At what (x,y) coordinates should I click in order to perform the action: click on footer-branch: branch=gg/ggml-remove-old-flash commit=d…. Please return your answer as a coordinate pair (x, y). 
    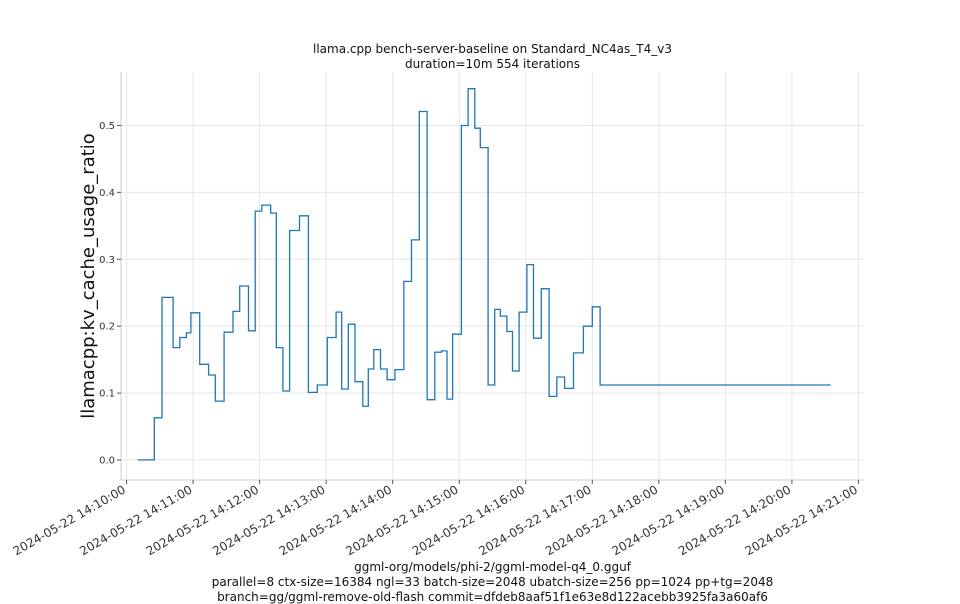
    Looking at the image, I should click on (492, 597).